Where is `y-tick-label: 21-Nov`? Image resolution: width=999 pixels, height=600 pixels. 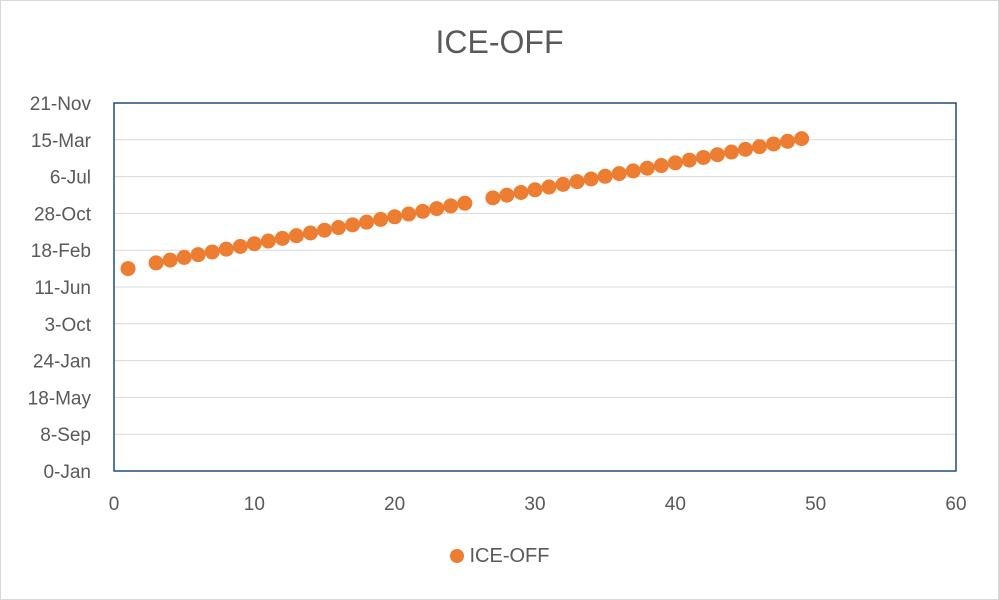 y-tick-label: 21-Nov is located at coordinates (61, 104).